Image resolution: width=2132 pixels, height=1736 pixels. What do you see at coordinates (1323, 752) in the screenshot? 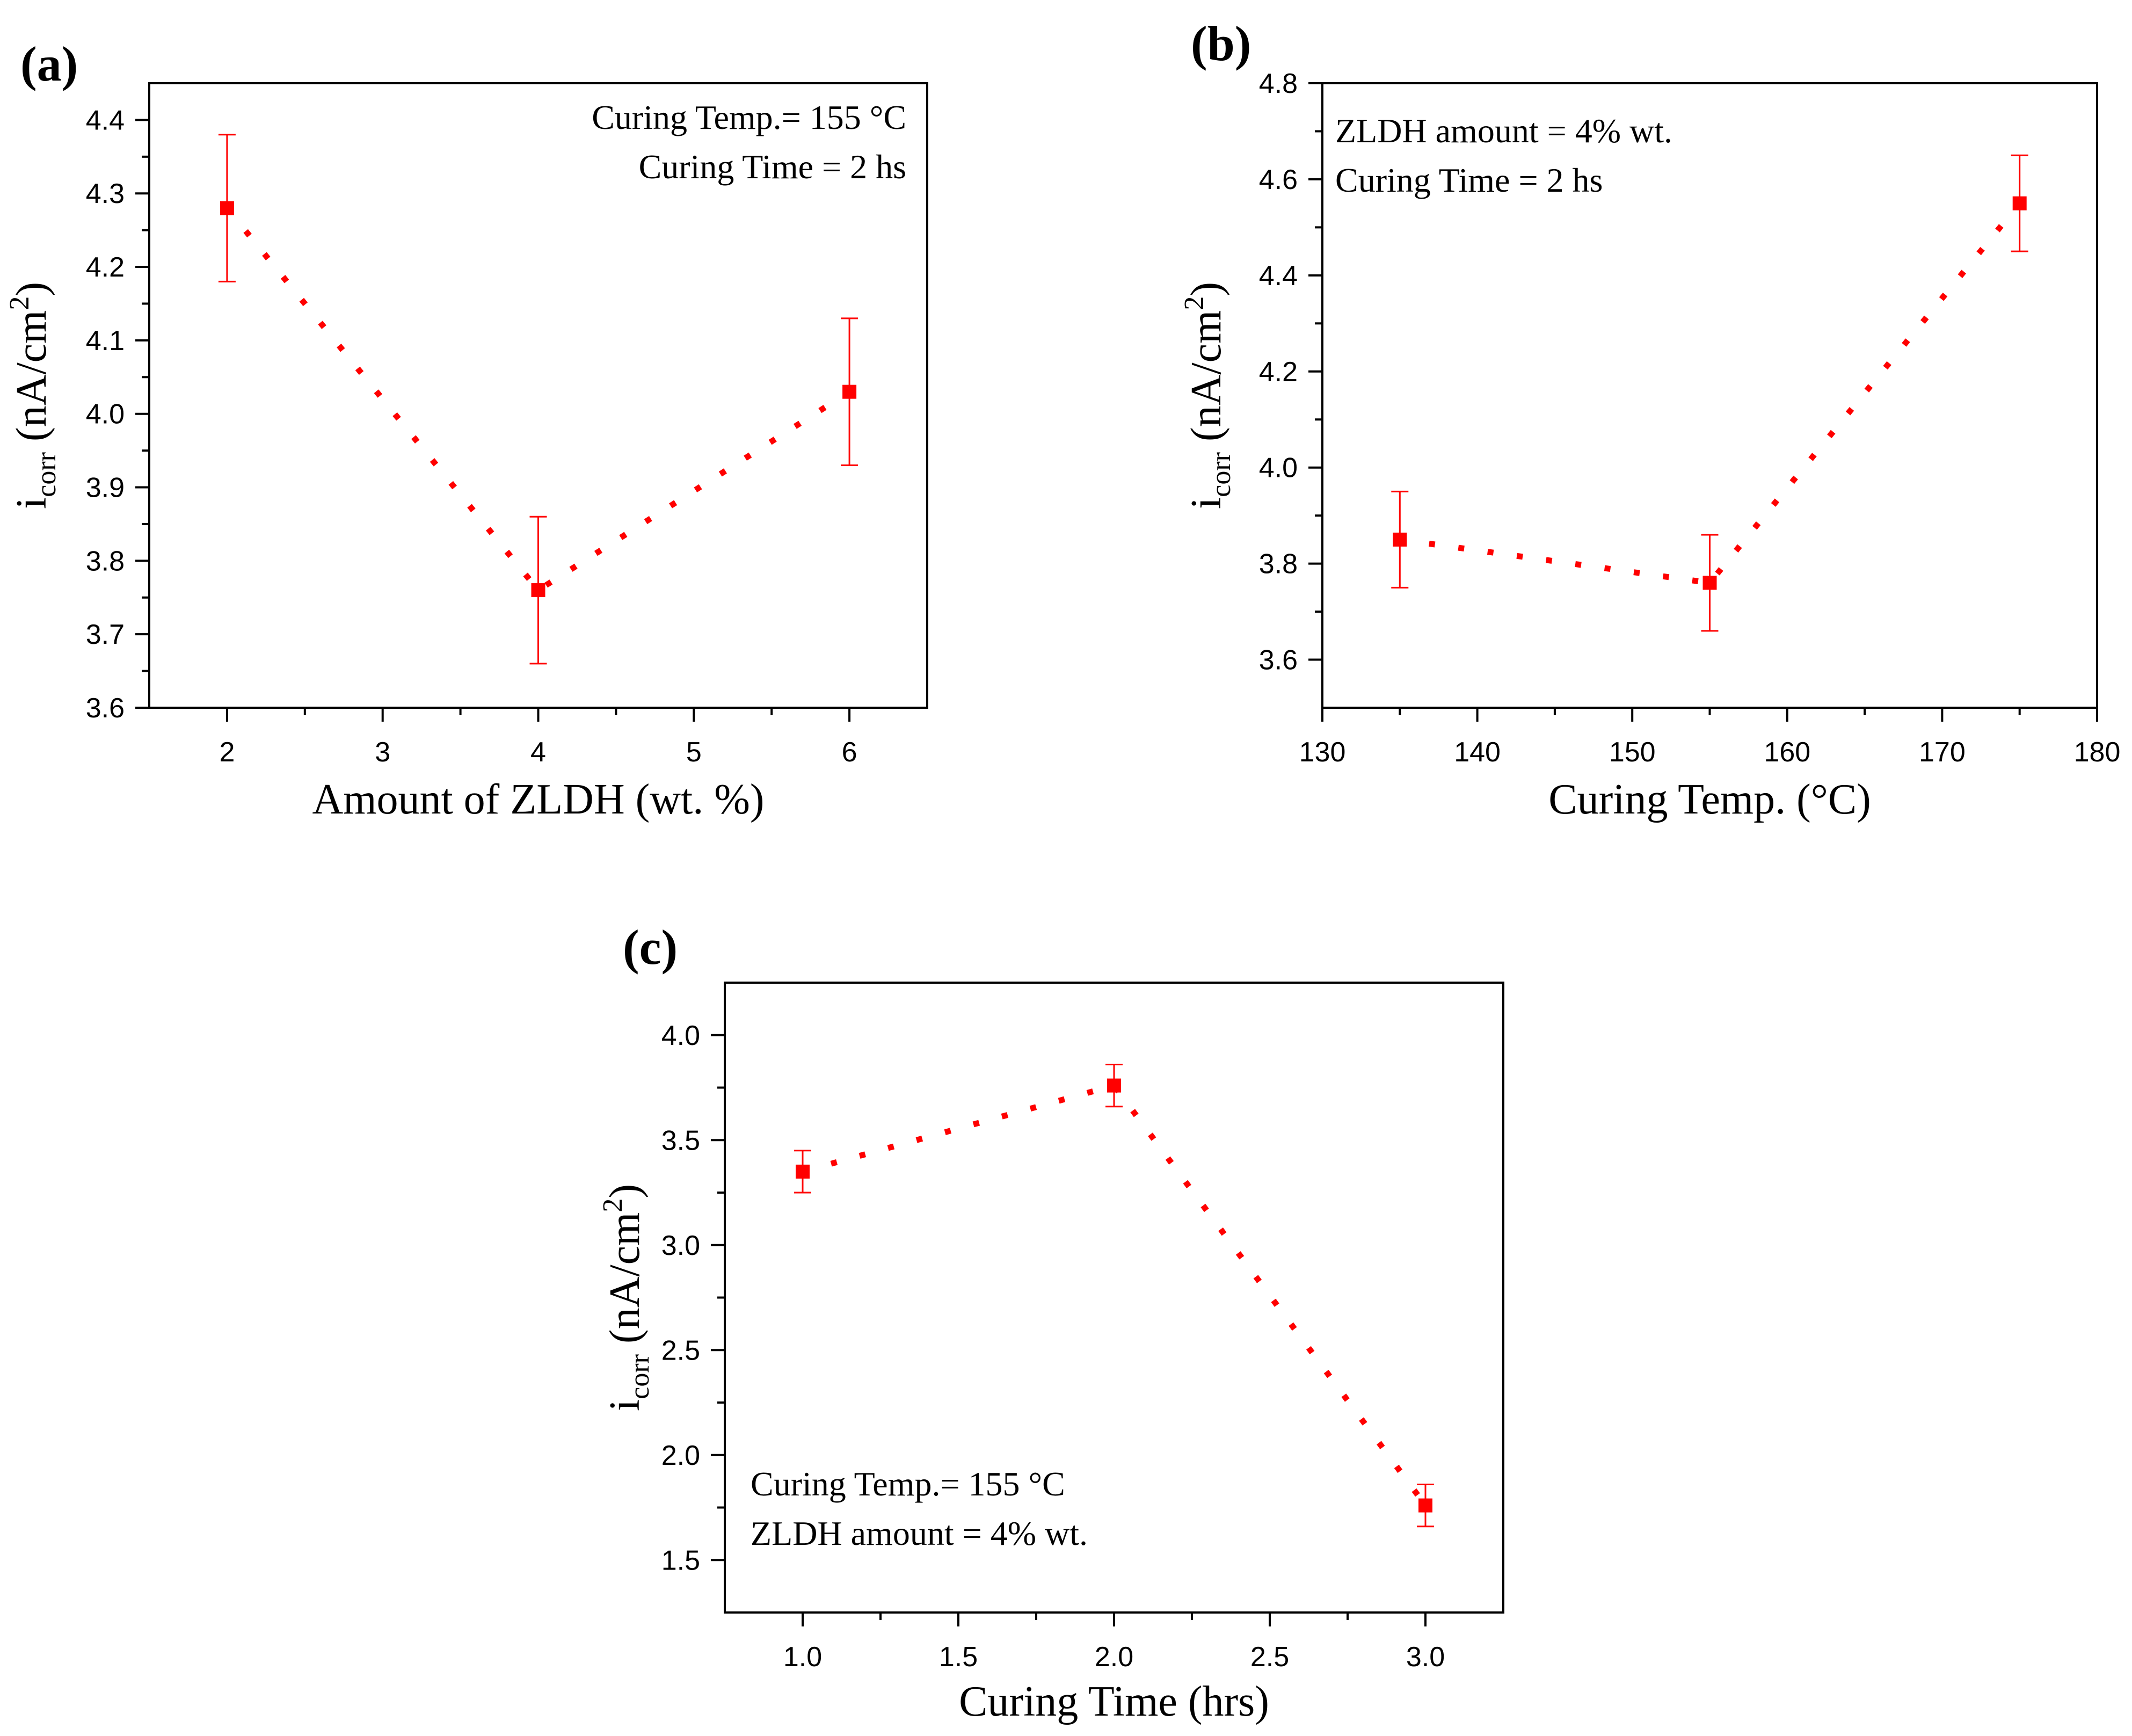
I see `x-tick-label: 130` at bounding box center [1323, 752].